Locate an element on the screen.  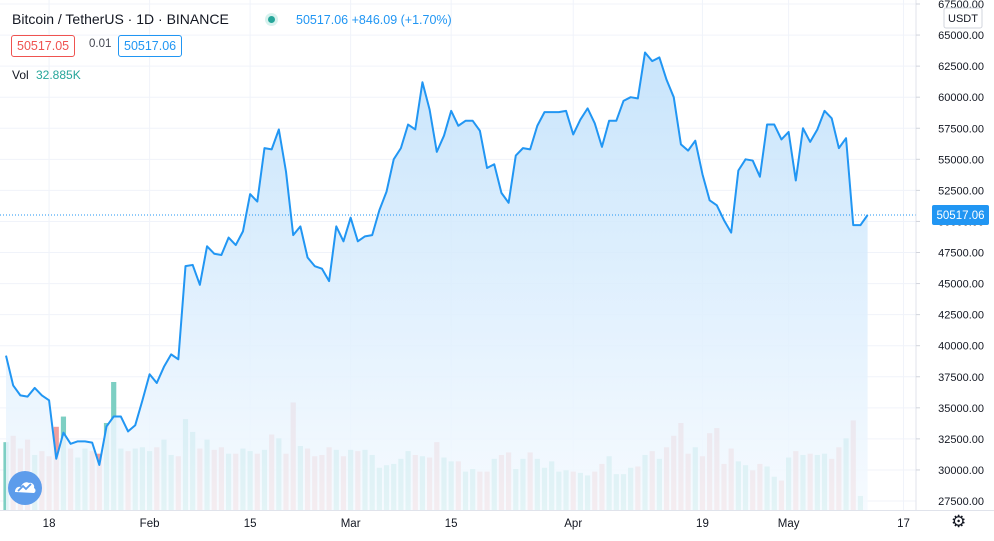
last-price-label: 50517.06 is located at coordinates (961, 216).